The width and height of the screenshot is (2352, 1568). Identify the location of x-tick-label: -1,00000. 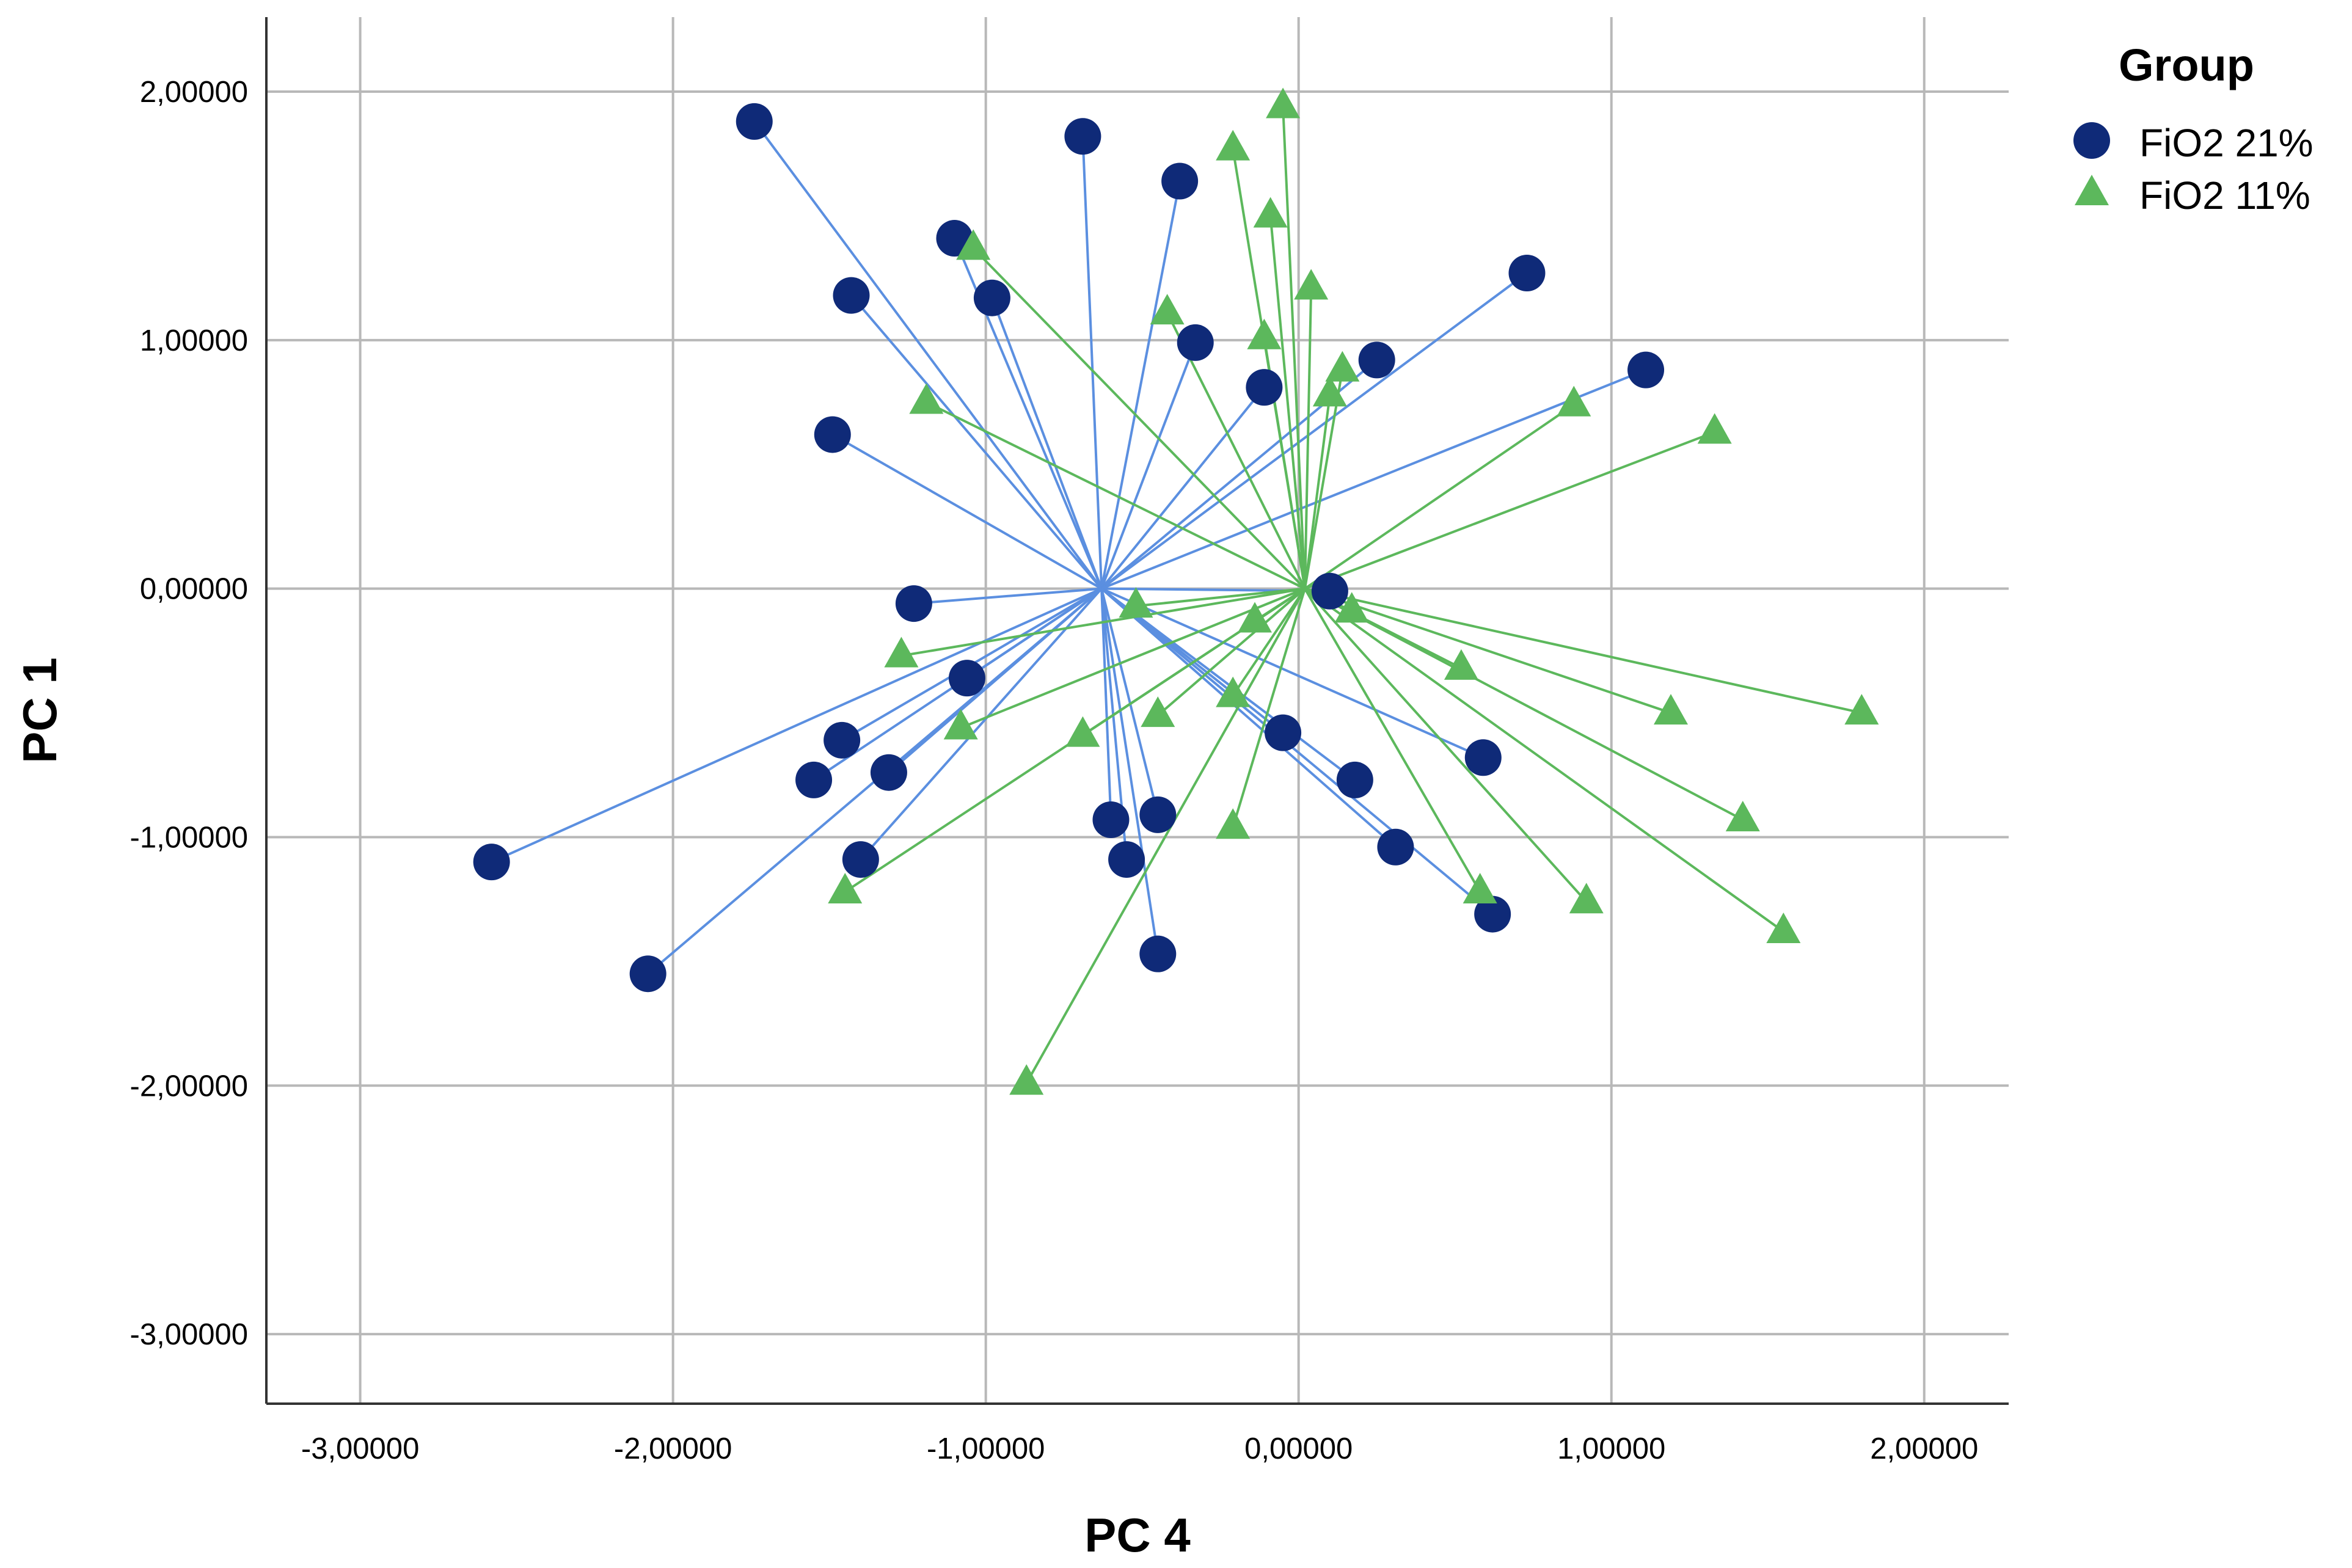
(986, 1448).